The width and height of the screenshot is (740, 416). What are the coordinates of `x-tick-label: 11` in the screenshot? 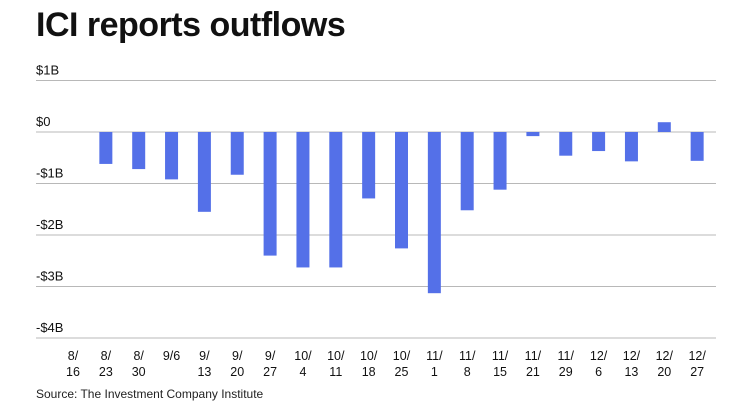 It's located at (335, 372).